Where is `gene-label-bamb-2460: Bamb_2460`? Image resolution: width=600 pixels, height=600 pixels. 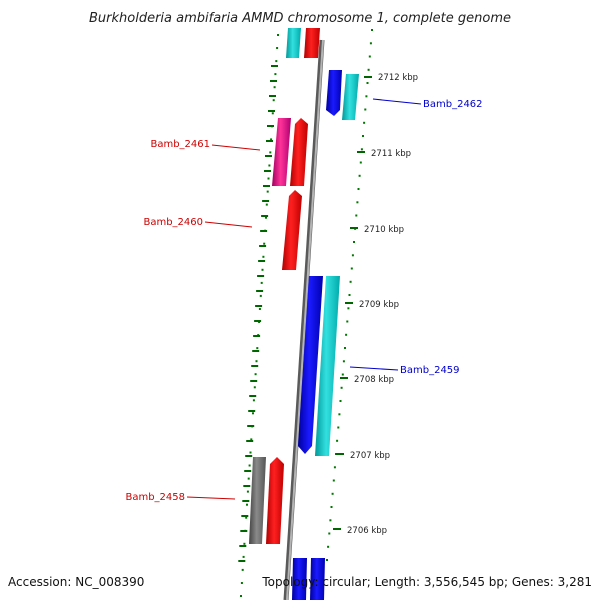 gene-label-bamb-2460: Bamb_2460 is located at coordinates (173, 222).